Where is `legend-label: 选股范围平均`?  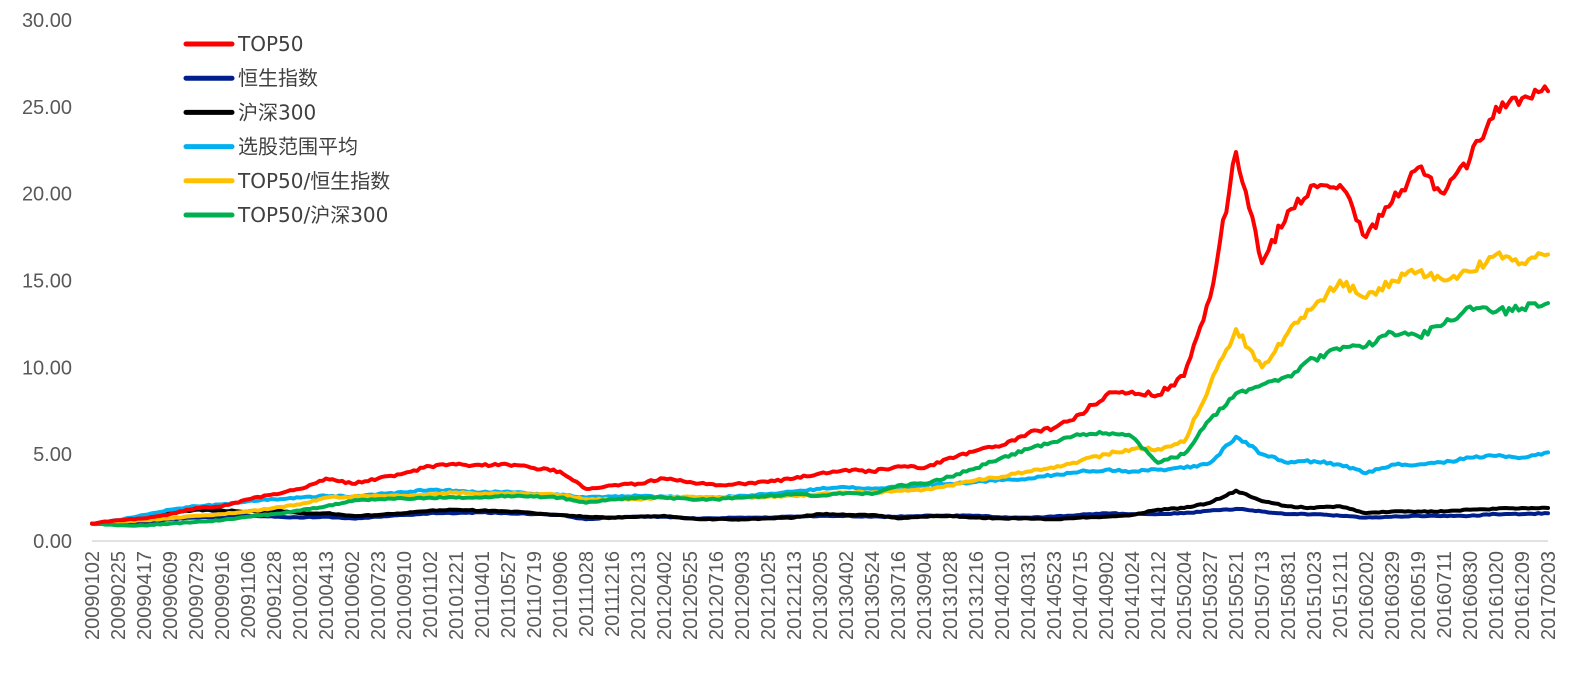 legend-label: 选股范围平均 is located at coordinates (298, 147).